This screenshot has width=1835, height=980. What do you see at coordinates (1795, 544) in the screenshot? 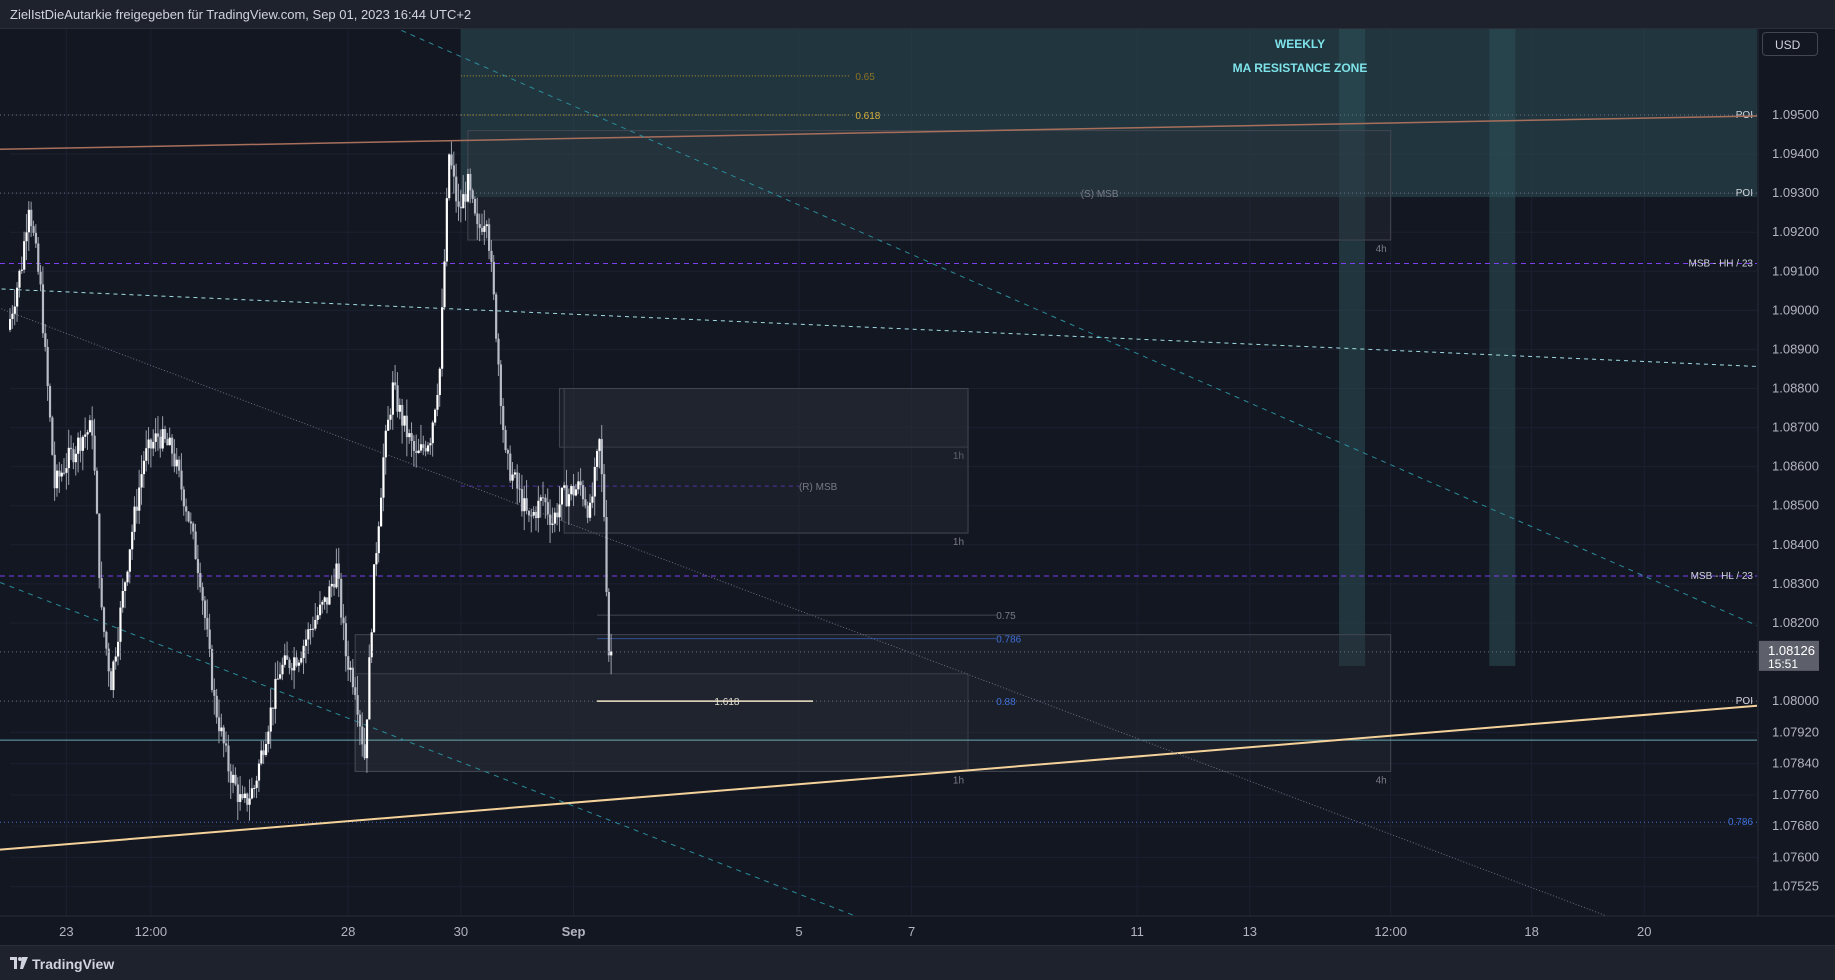
I see `y-tick-label: 1.08400` at bounding box center [1795, 544].